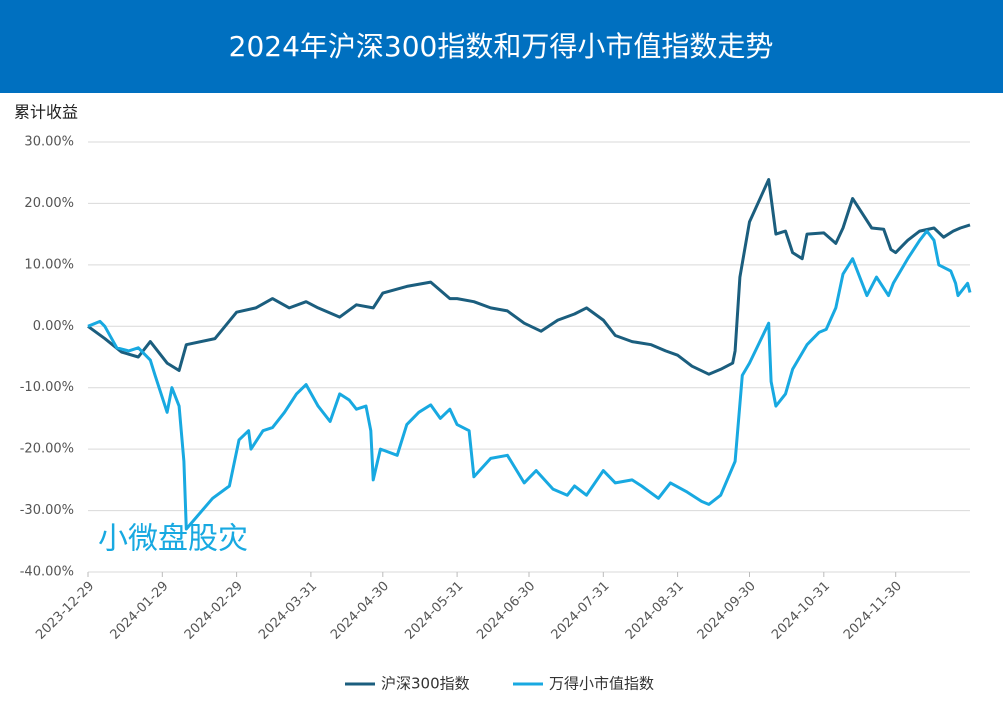 This screenshot has width=1003, height=720. Describe the element at coordinates (425, 684) in the screenshot. I see `legend-label: 沪深300指数` at that location.